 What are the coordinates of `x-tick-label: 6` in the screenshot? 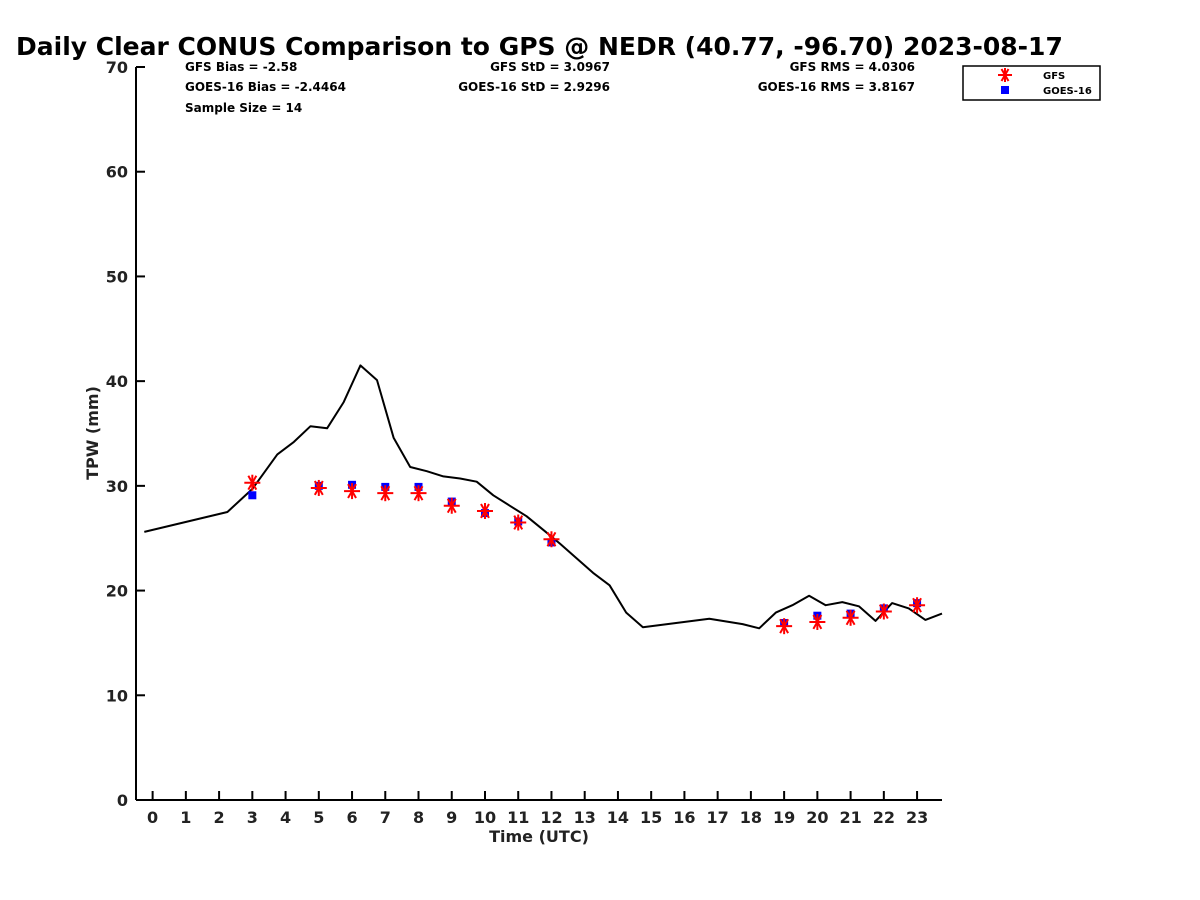 It's located at (351, 817).